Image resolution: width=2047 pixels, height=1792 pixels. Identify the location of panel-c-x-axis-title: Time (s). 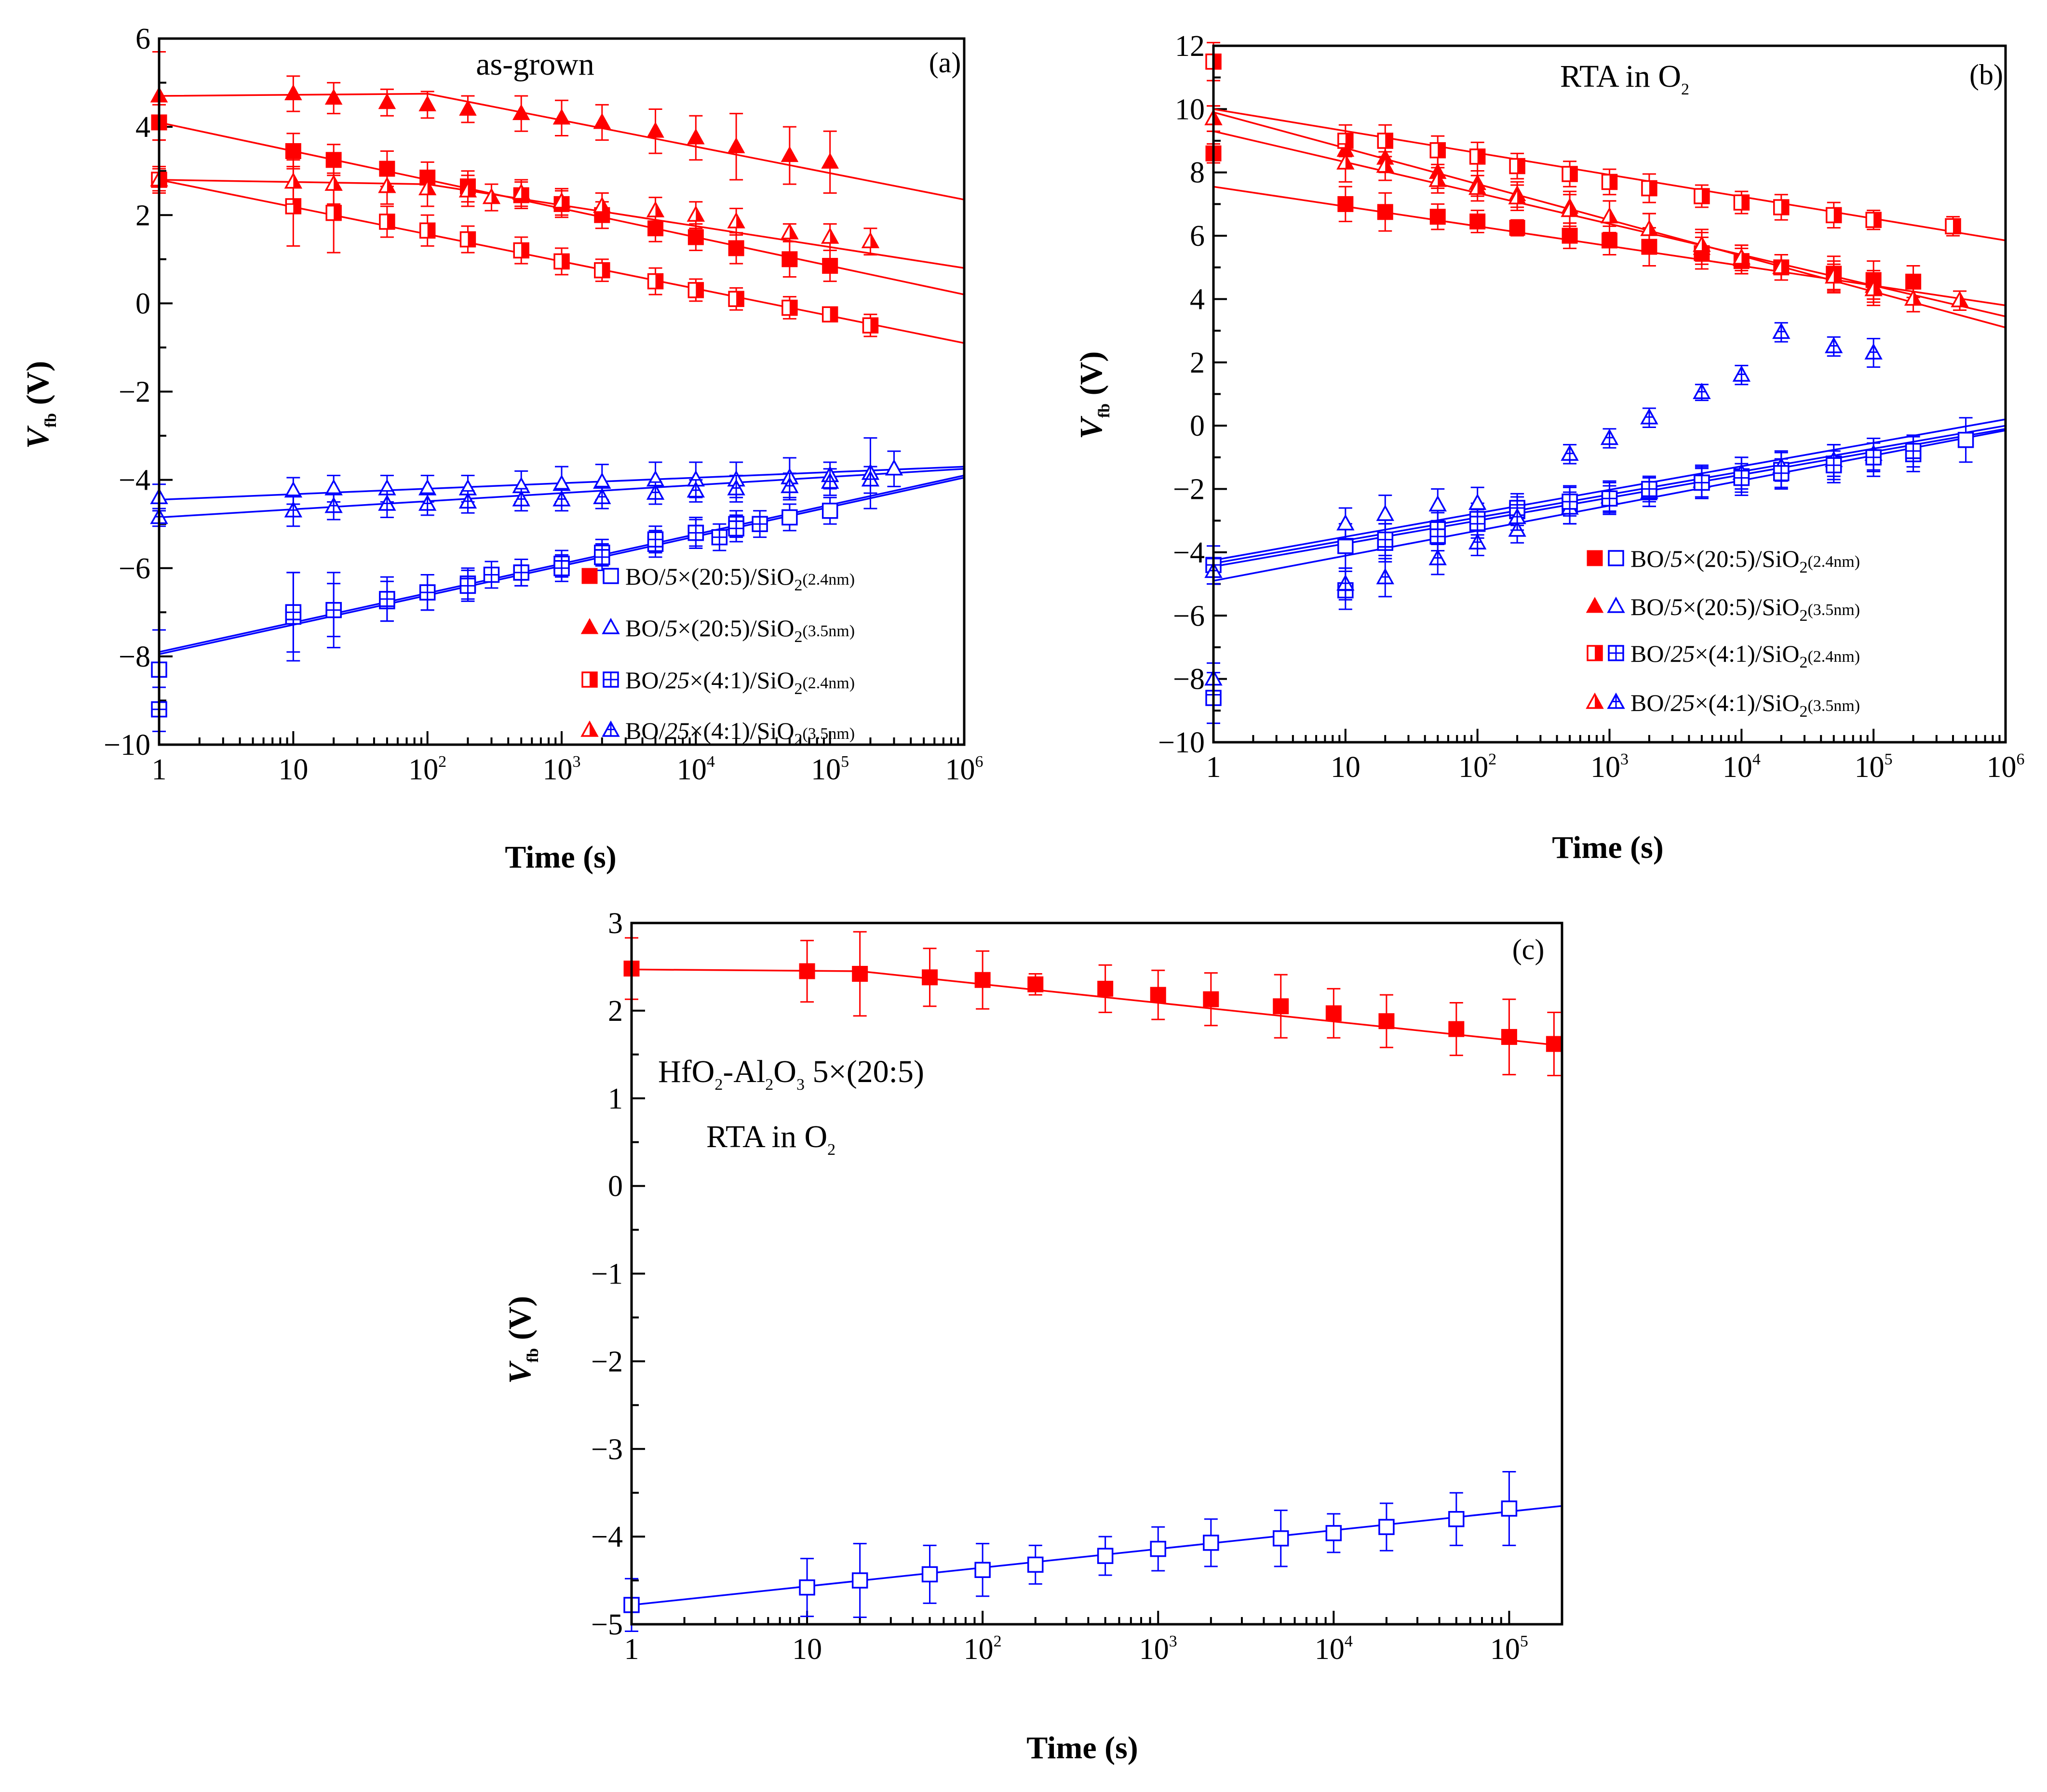
(1082, 1747).